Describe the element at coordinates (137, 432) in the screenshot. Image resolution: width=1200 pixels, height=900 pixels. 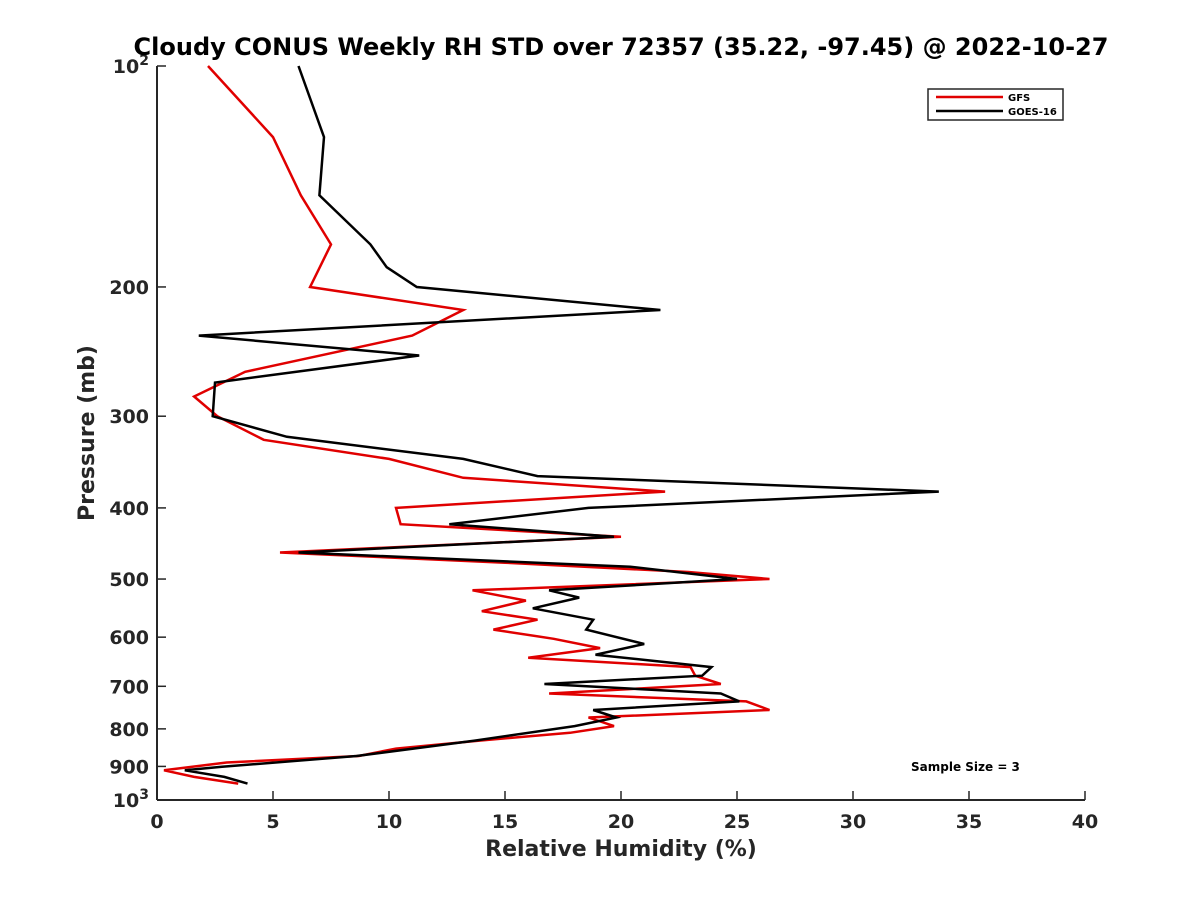
I see `y-ticks: 10² 200 300 400 500 600 700 800 900 10³` at that location.